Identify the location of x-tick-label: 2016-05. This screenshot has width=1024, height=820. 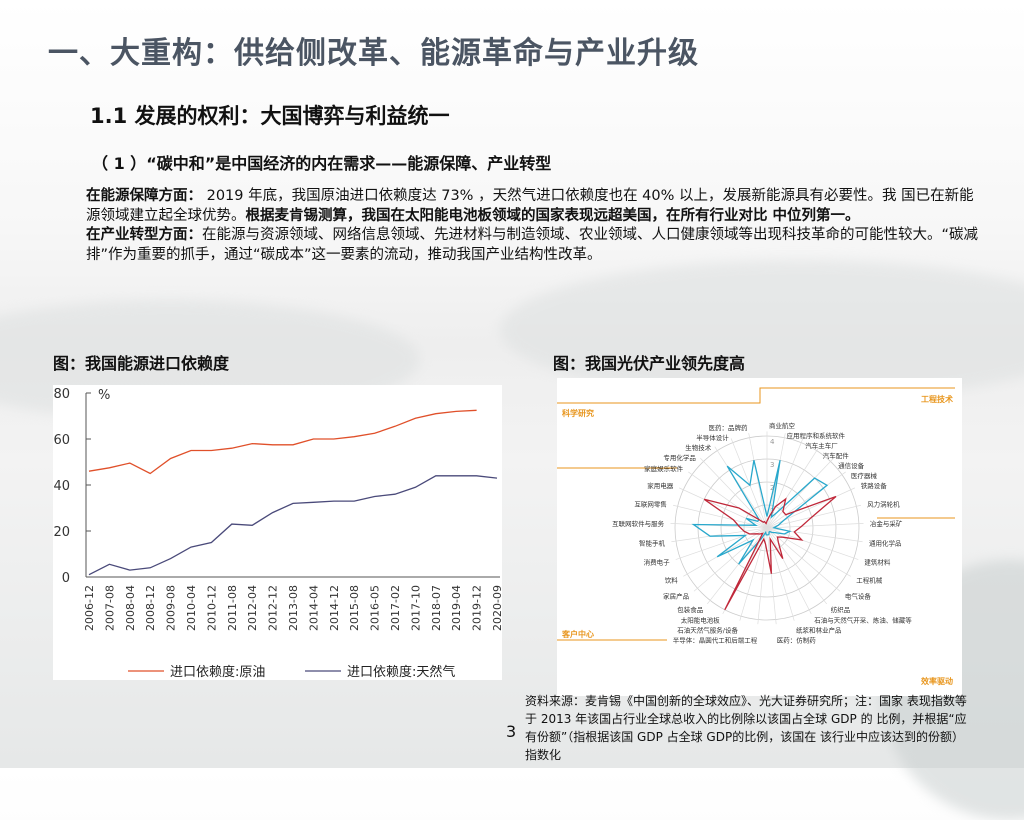
(375, 608).